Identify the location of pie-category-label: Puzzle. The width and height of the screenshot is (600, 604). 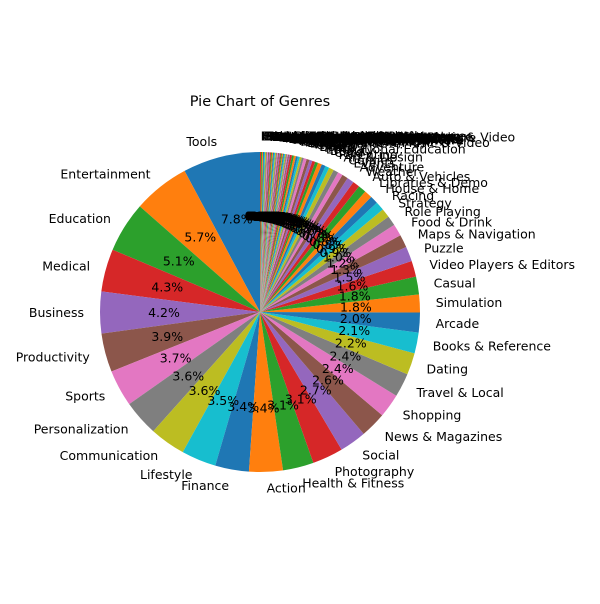
(444, 248).